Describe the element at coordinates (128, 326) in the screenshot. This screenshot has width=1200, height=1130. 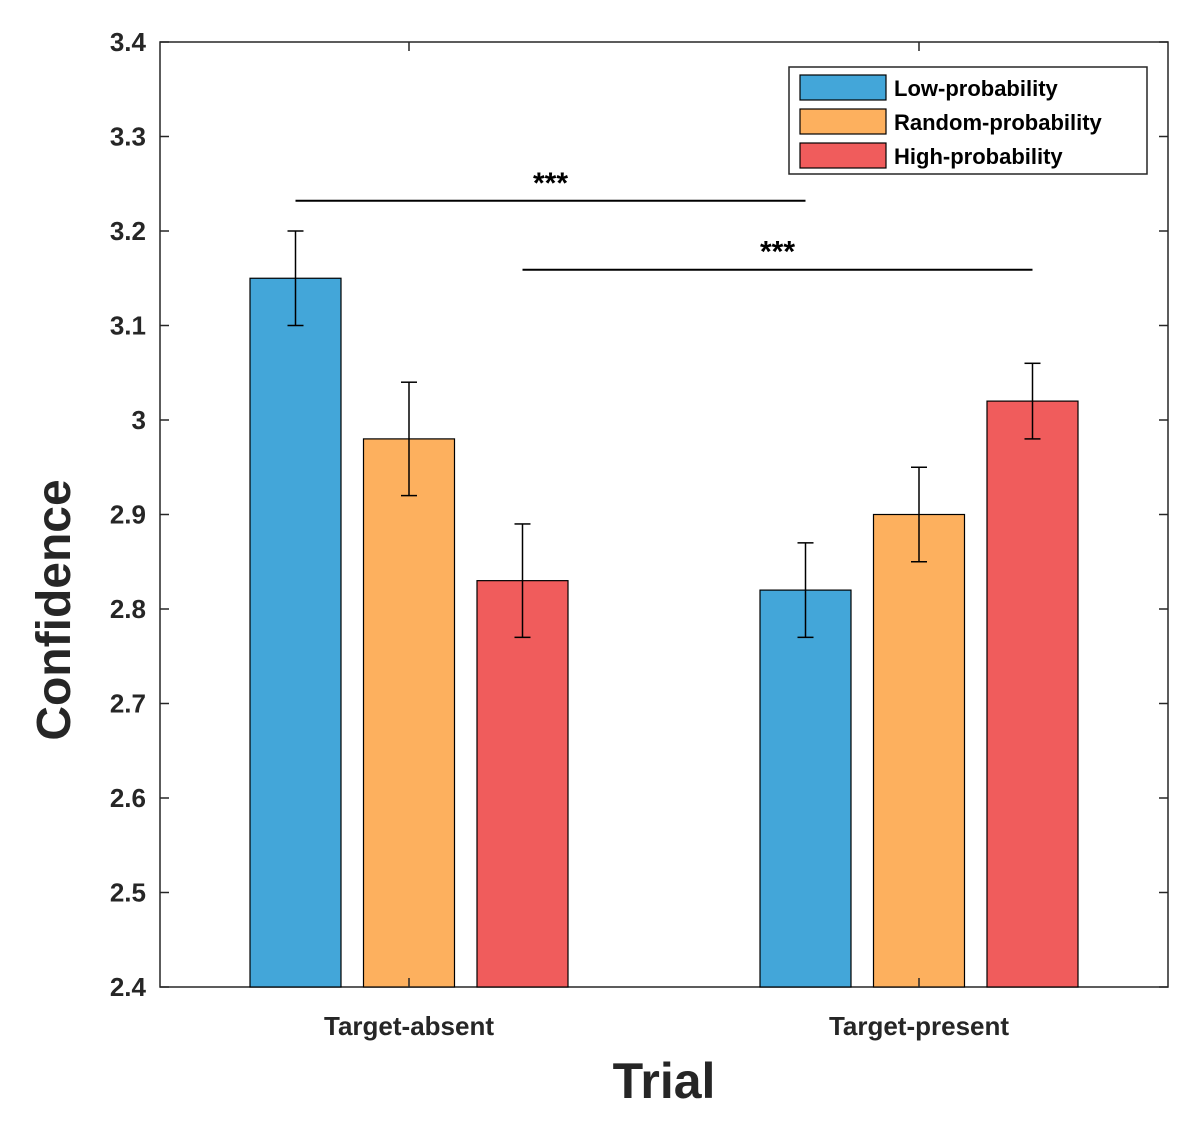
I see `y-tick-label: 3.1` at that location.